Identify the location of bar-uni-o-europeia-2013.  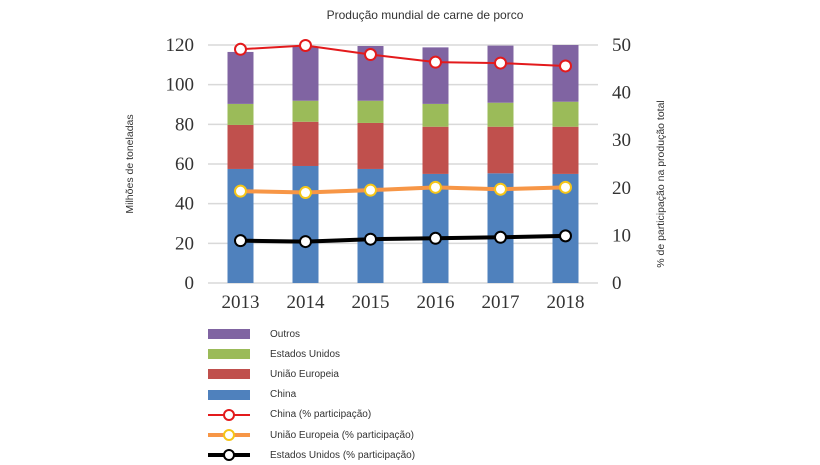
(240, 146).